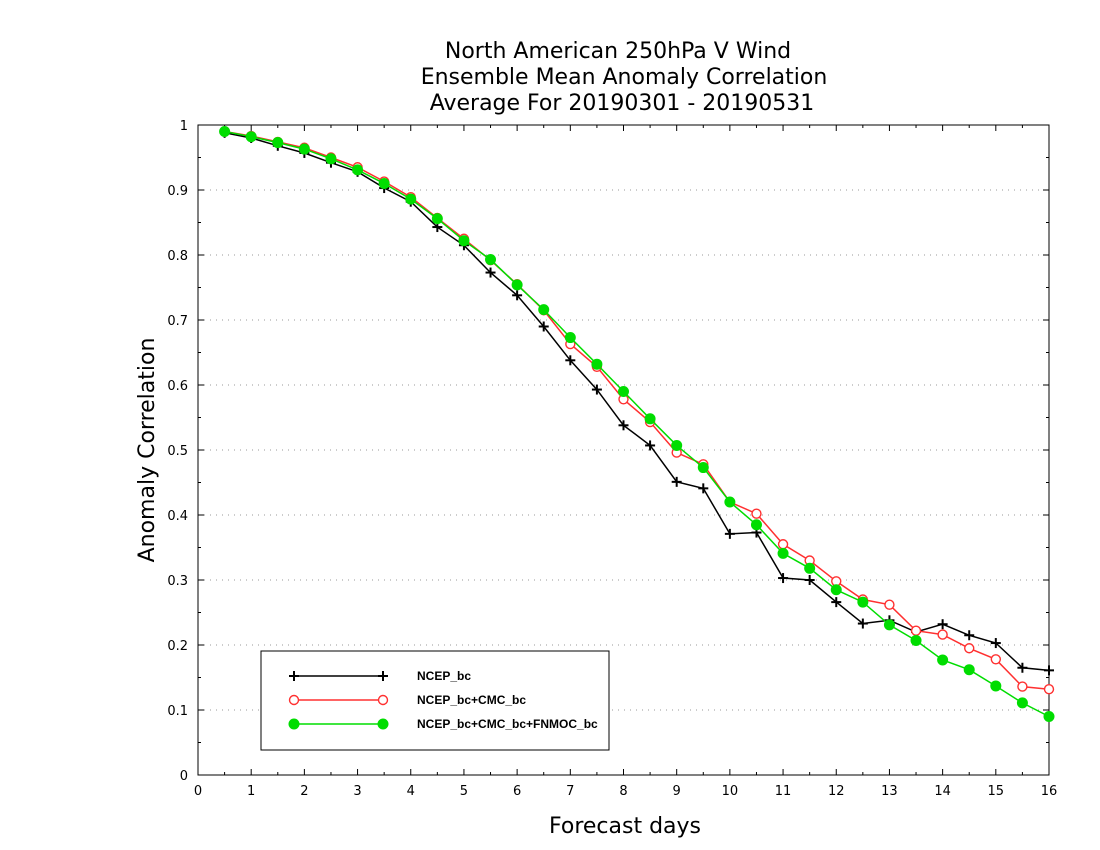 The image size is (1100, 850). I want to click on x-tick-label-9: 9, so click(677, 791).